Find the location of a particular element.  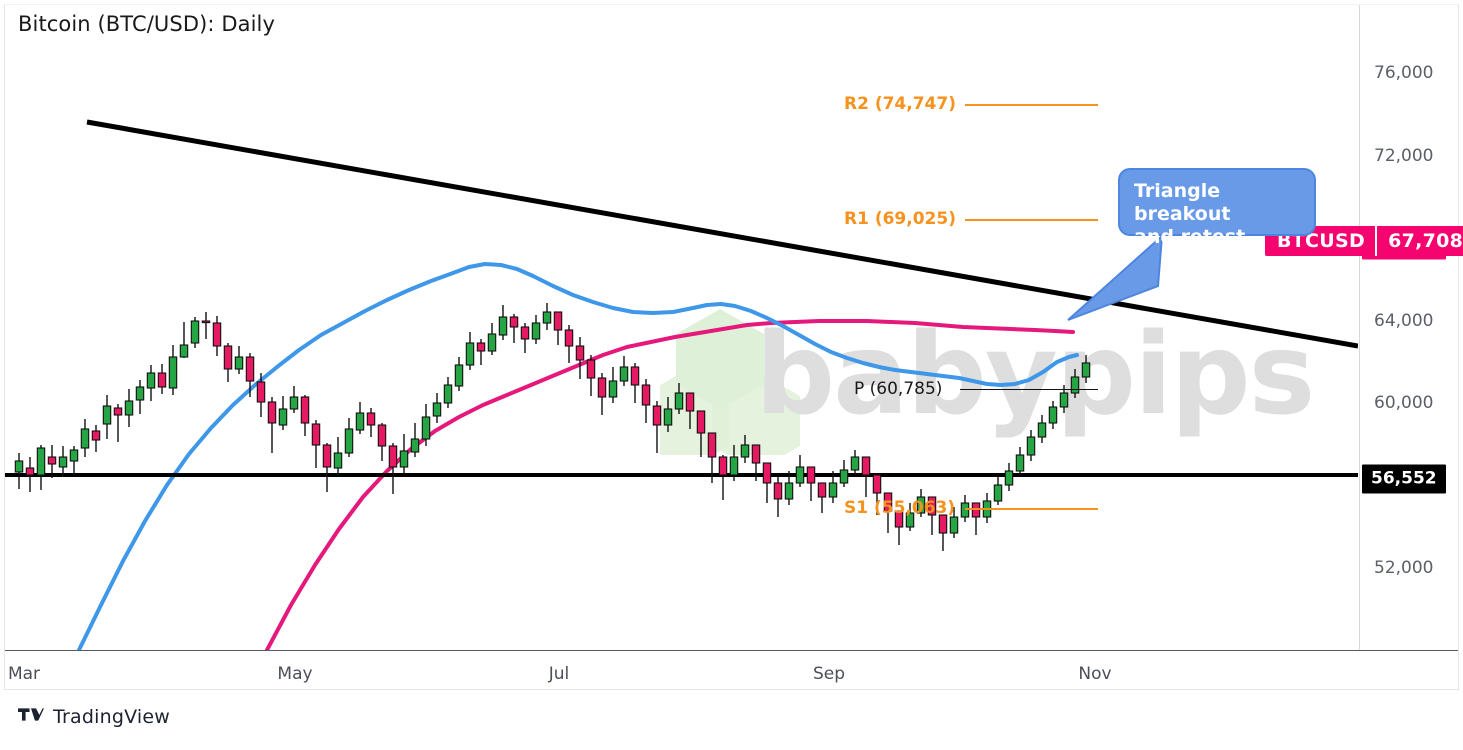

annotation-callout: Triangle breakout and retest is located at coordinates (1217, 208).